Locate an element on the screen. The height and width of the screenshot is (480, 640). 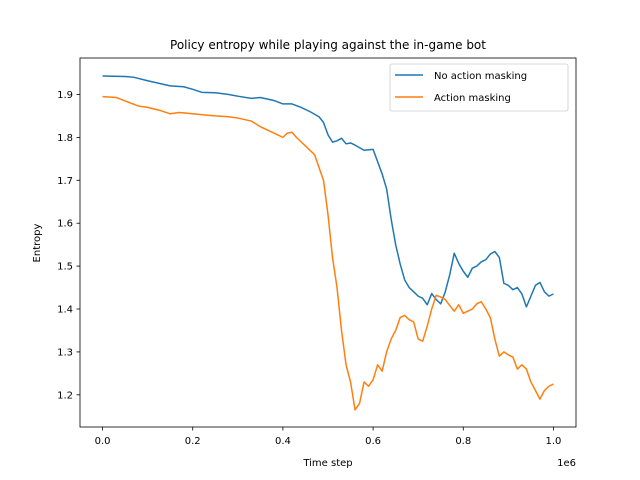
x-tick-label: 1.0 is located at coordinates (554, 441).